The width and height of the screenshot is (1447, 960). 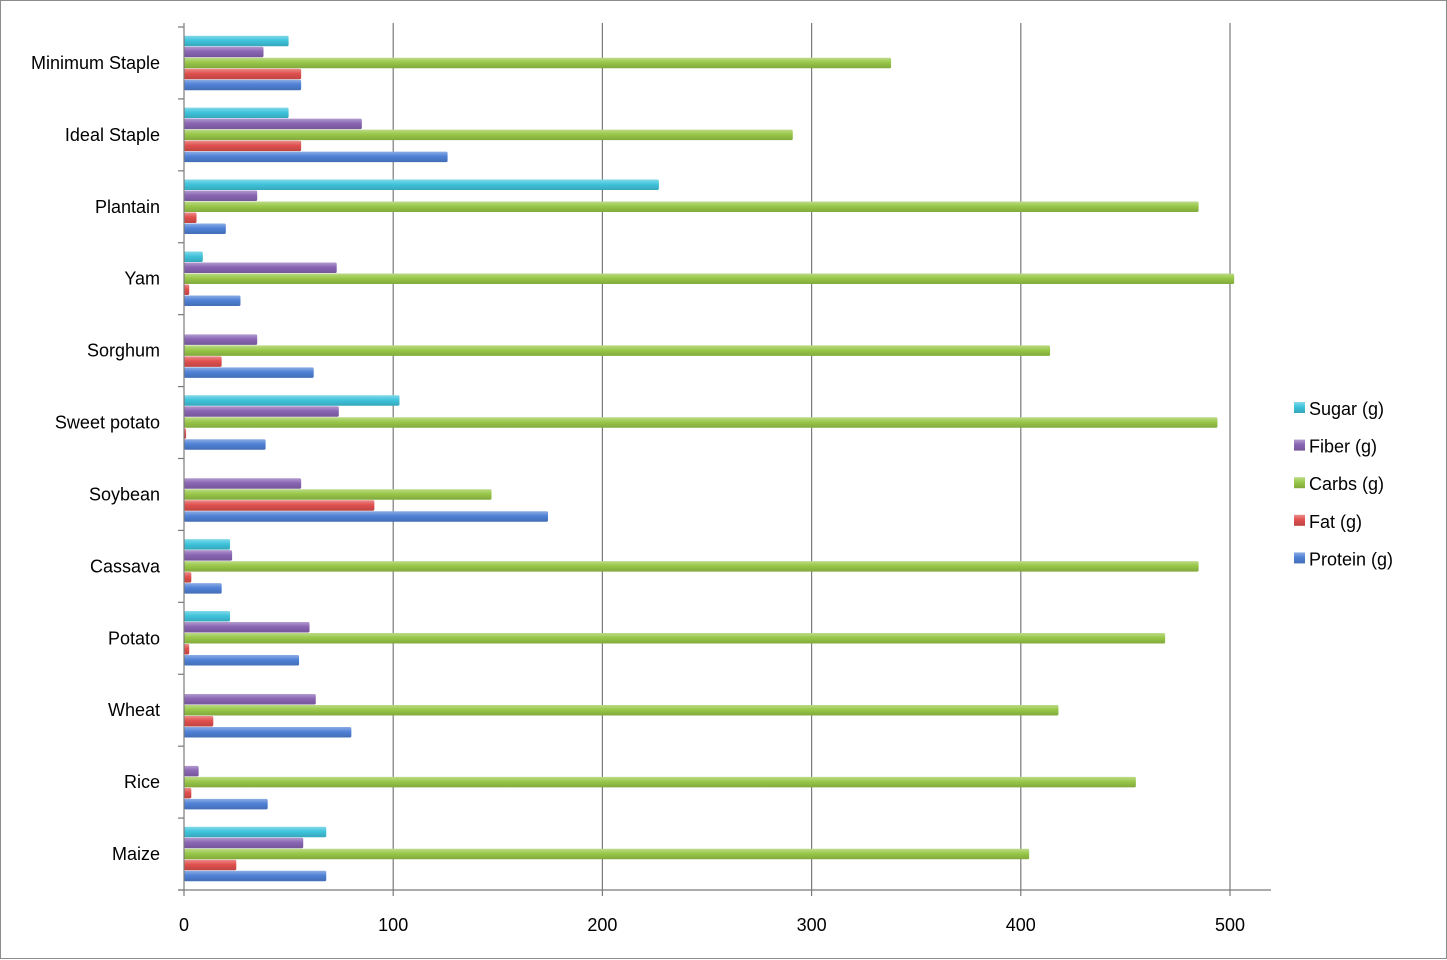 I want to click on legend-label: Fat (g), so click(x=1335, y=522).